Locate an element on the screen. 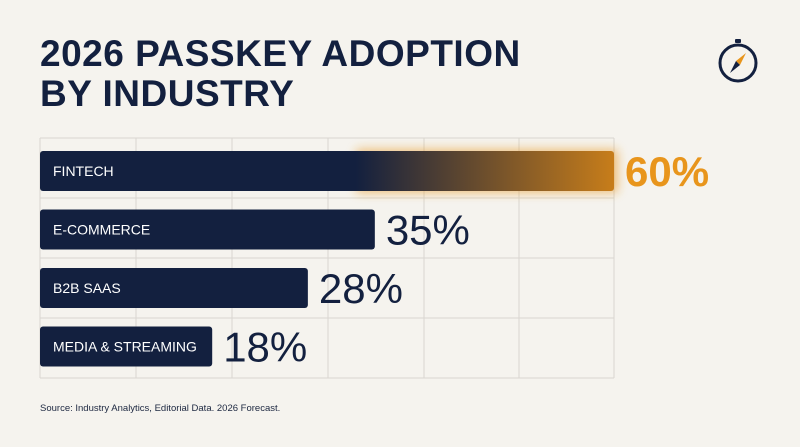 The height and width of the screenshot is (447, 800). bar-media-streaming is located at coordinates (126, 346).